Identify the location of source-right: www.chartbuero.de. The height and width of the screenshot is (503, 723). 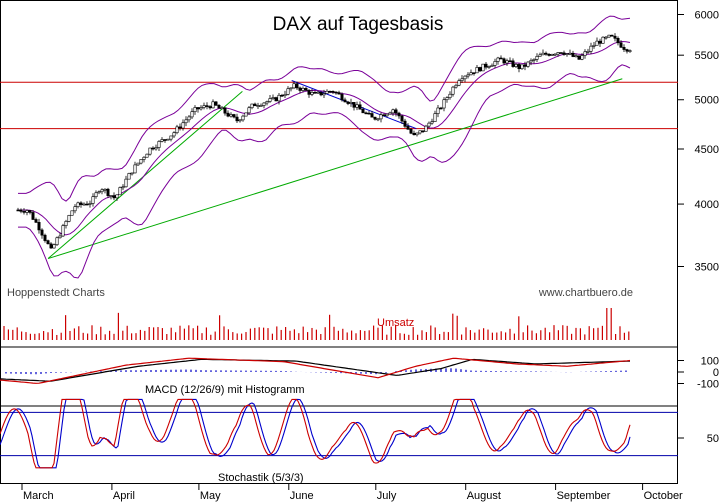
(585, 293).